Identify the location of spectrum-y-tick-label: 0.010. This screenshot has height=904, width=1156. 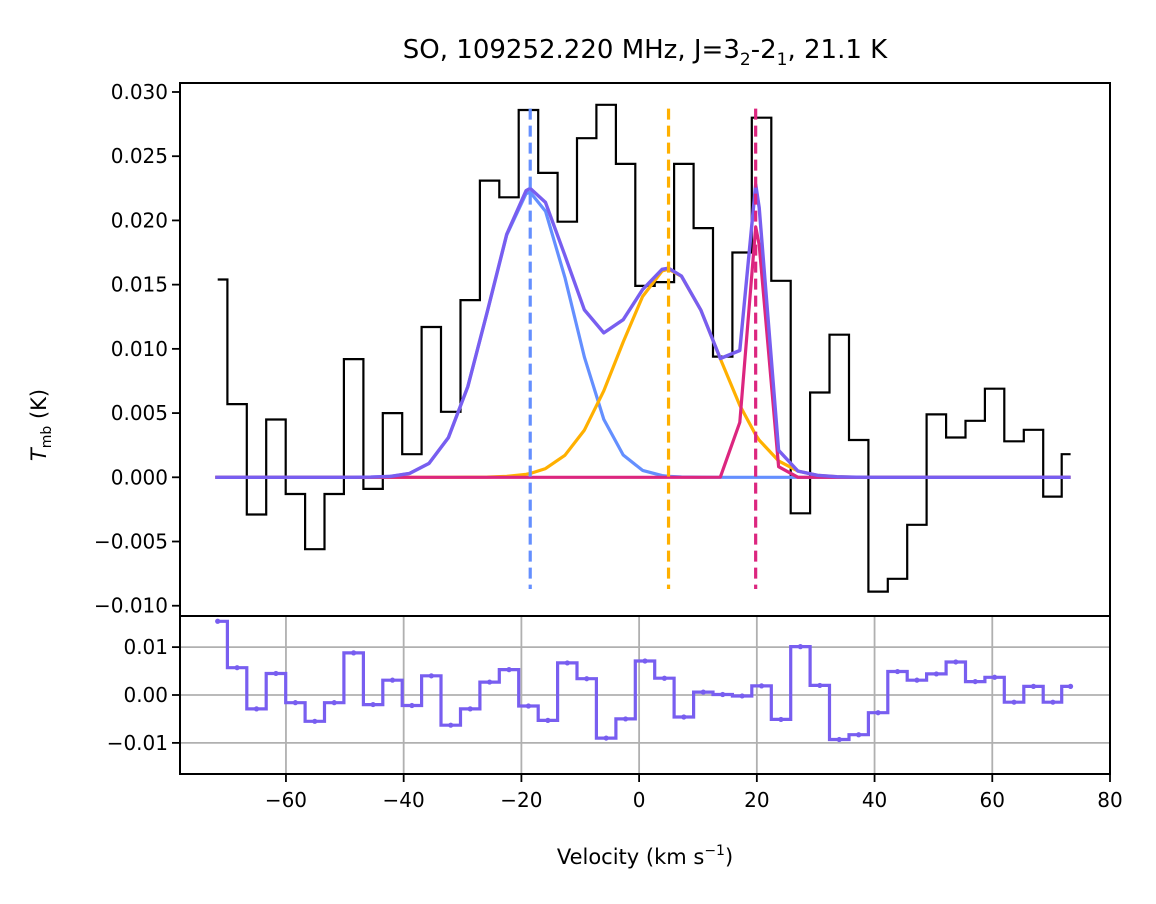
(139, 349).